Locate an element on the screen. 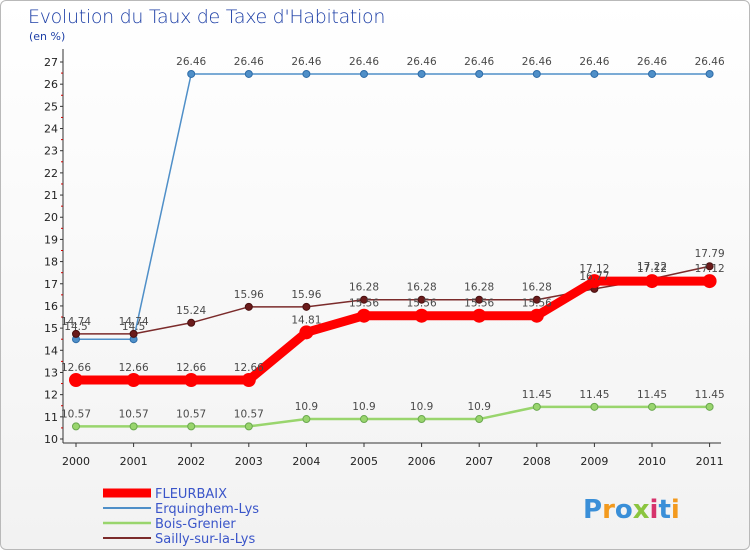 The height and width of the screenshot is (551, 750). legend-label-sailly-sur-la-lys: Sailly-sur-la-Lys is located at coordinates (205, 539).